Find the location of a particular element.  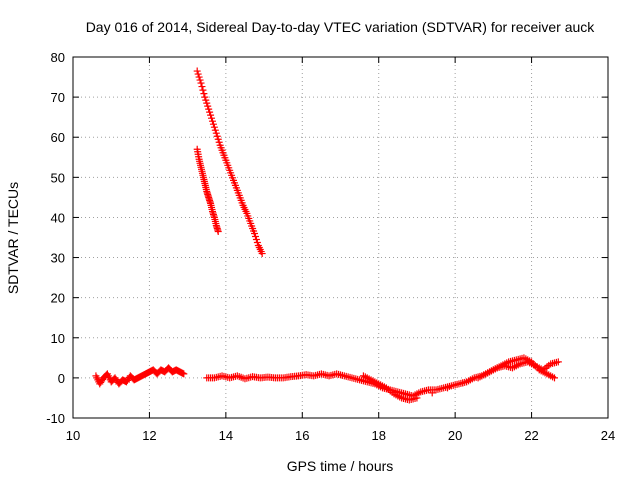

x-tick-label: 12 is located at coordinates (149, 435).